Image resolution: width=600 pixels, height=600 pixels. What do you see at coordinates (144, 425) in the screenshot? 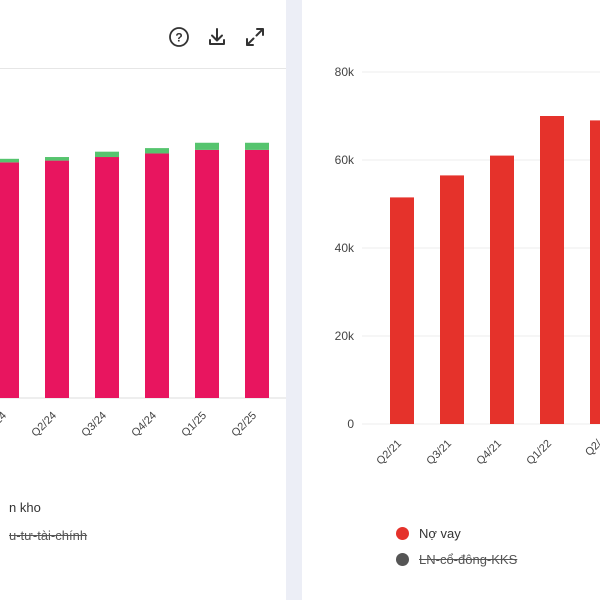
I see `x-tick-label: Q4/24` at bounding box center [144, 425].